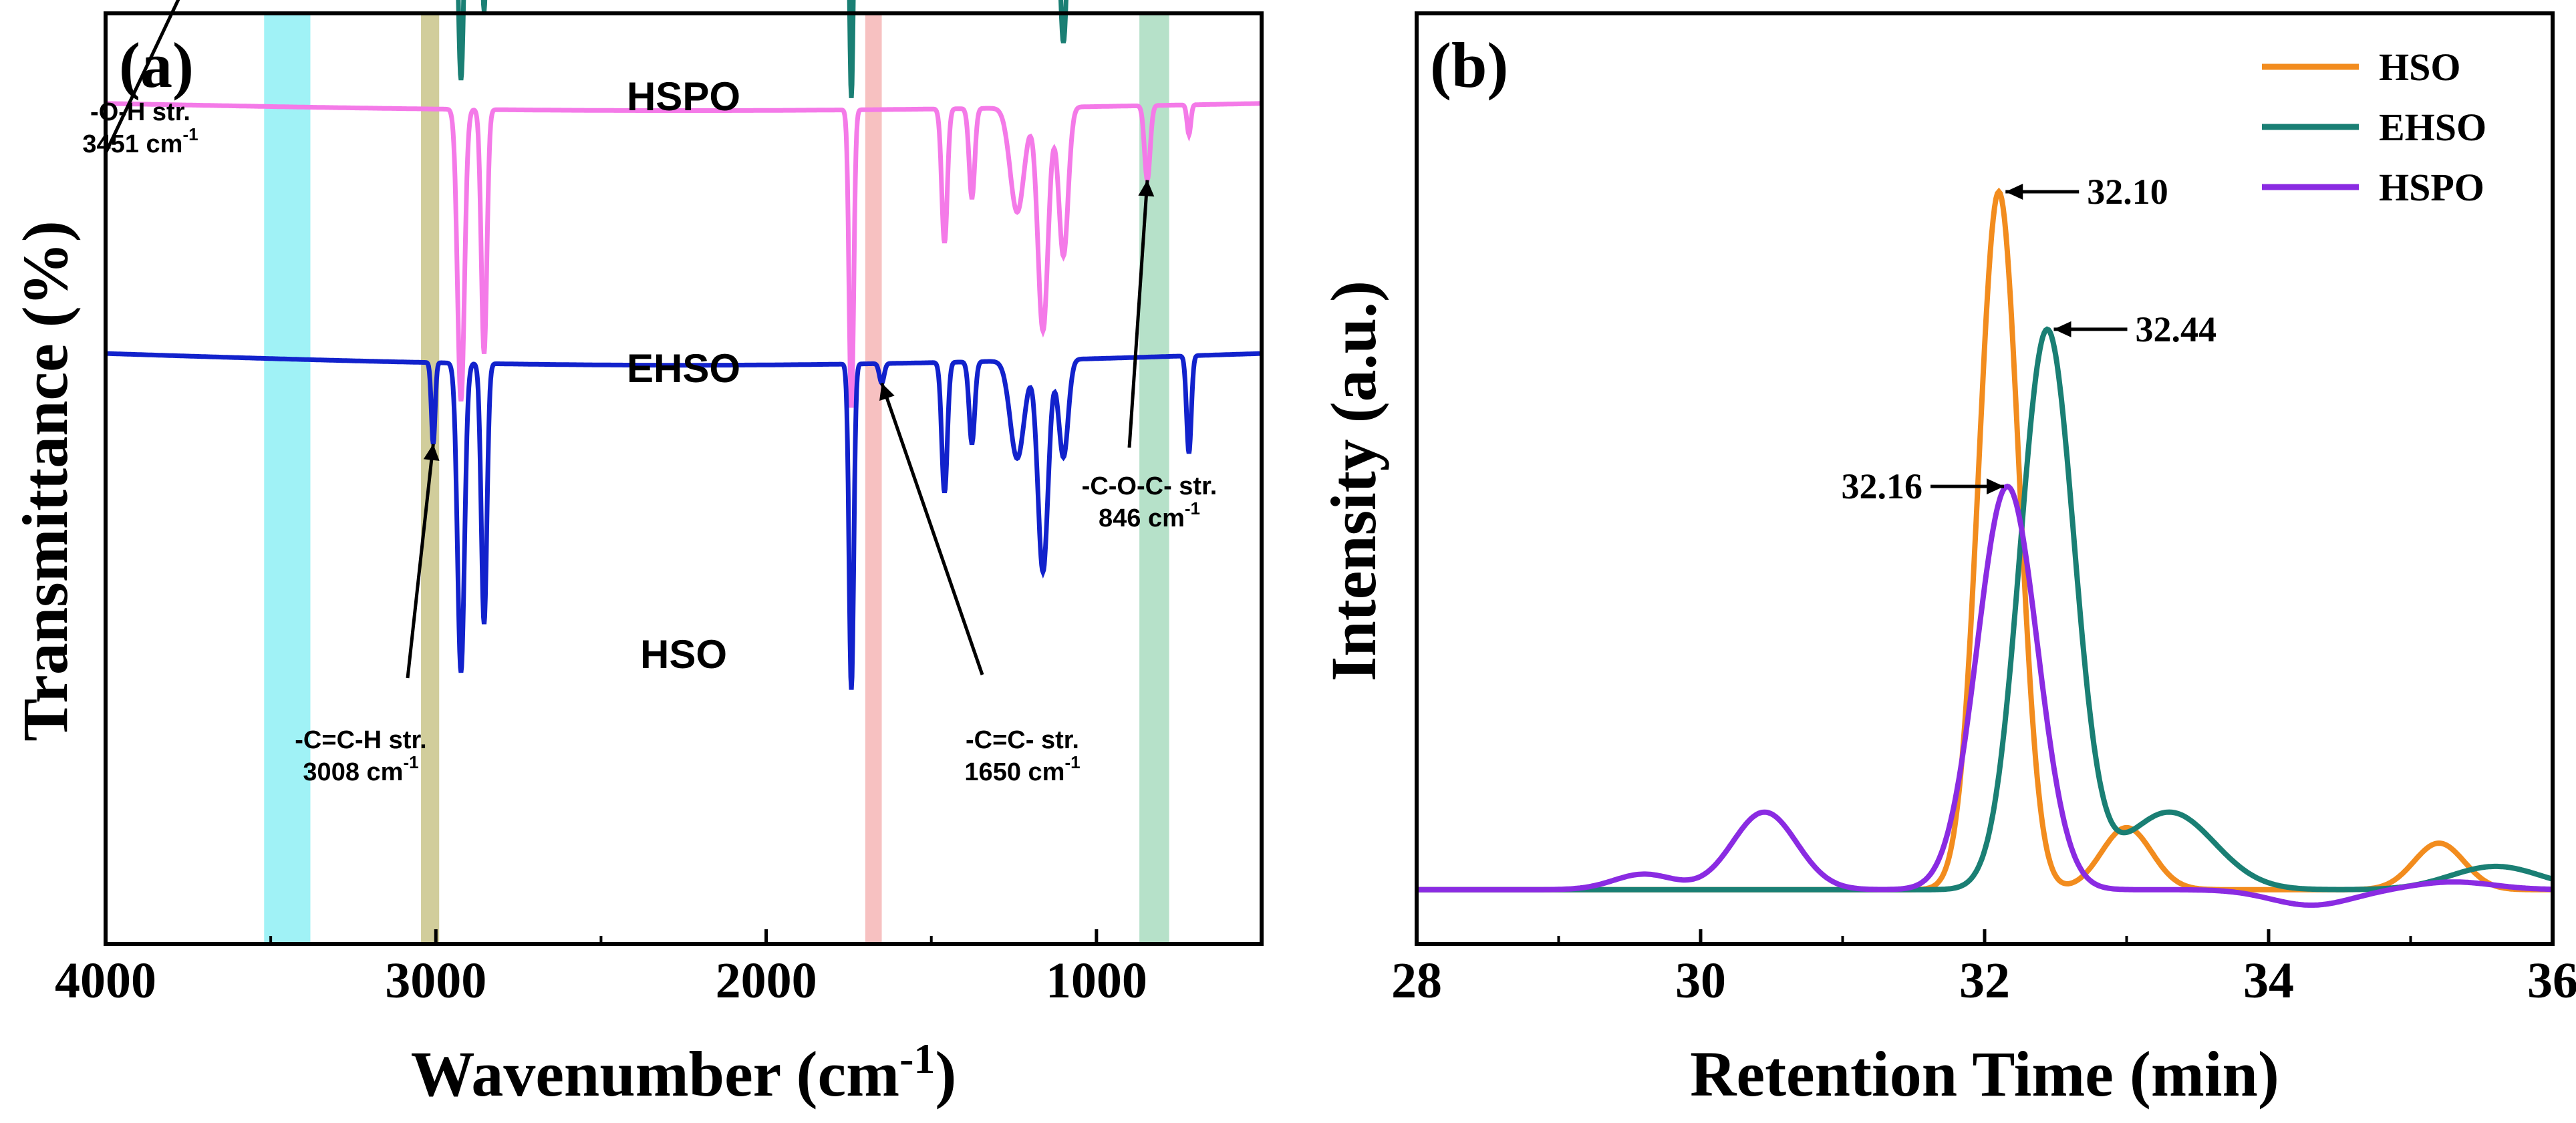  What do you see at coordinates (1469, 65) in the screenshot?
I see `panel-label-b: (b)` at bounding box center [1469, 65].